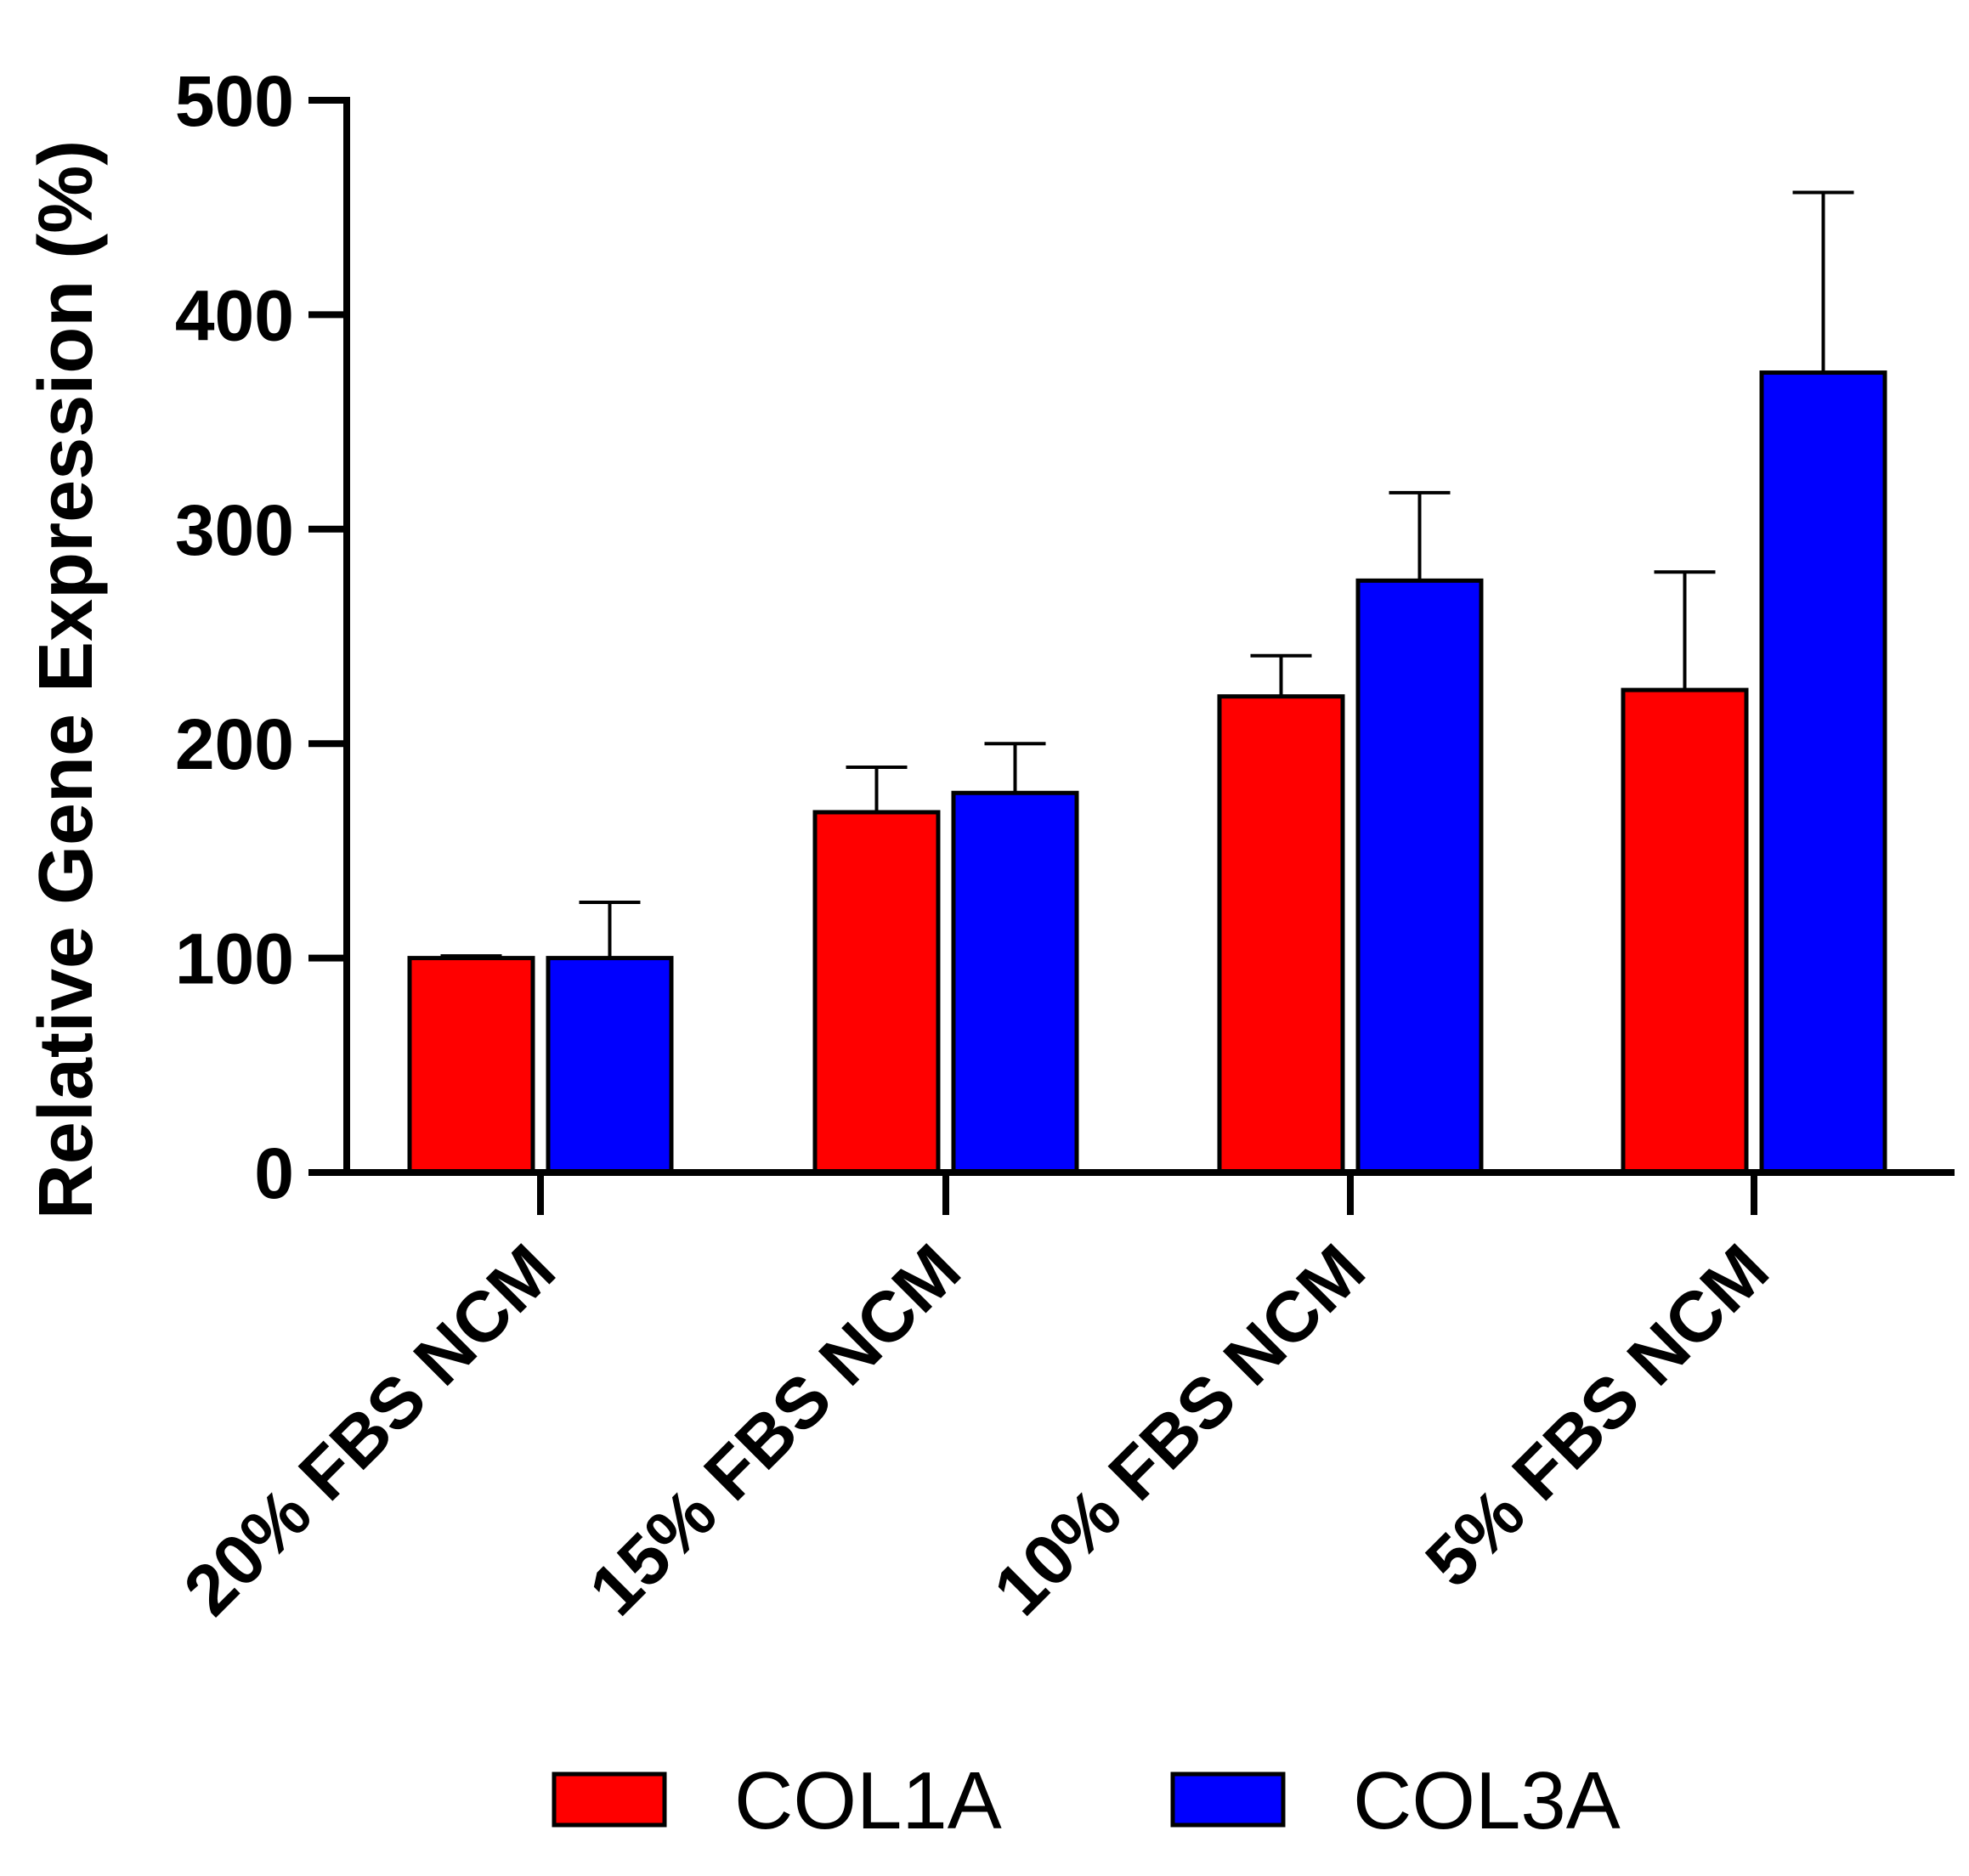  What do you see at coordinates (1596, 1415) in the screenshot?
I see `x-tick-label: 5% FBS NCM` at bounding box center [1596, 1415].